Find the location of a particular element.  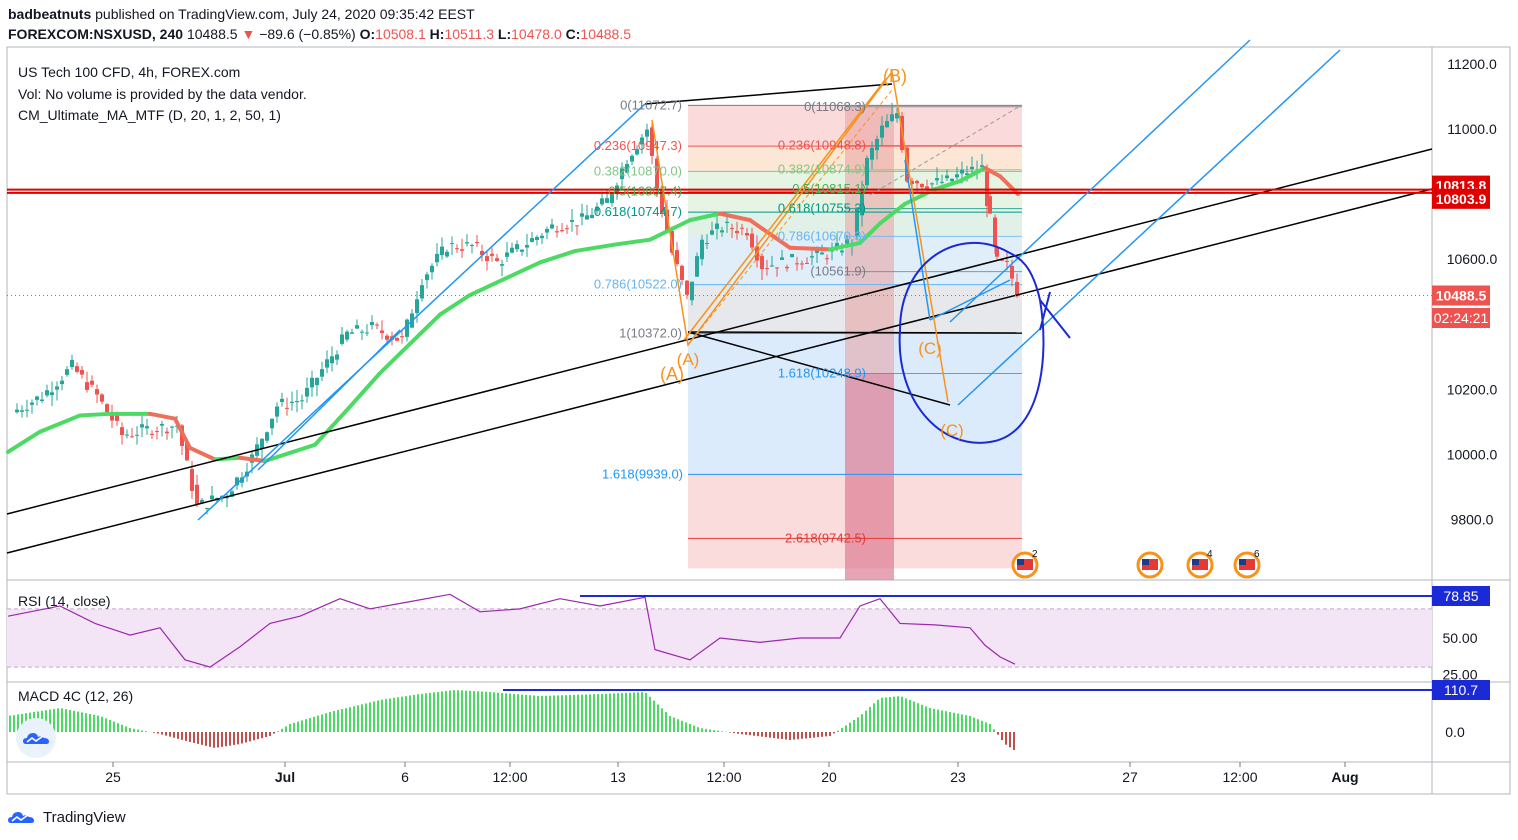

rsi-tick-0: 25.00 is located at coordinates (1459, 674).